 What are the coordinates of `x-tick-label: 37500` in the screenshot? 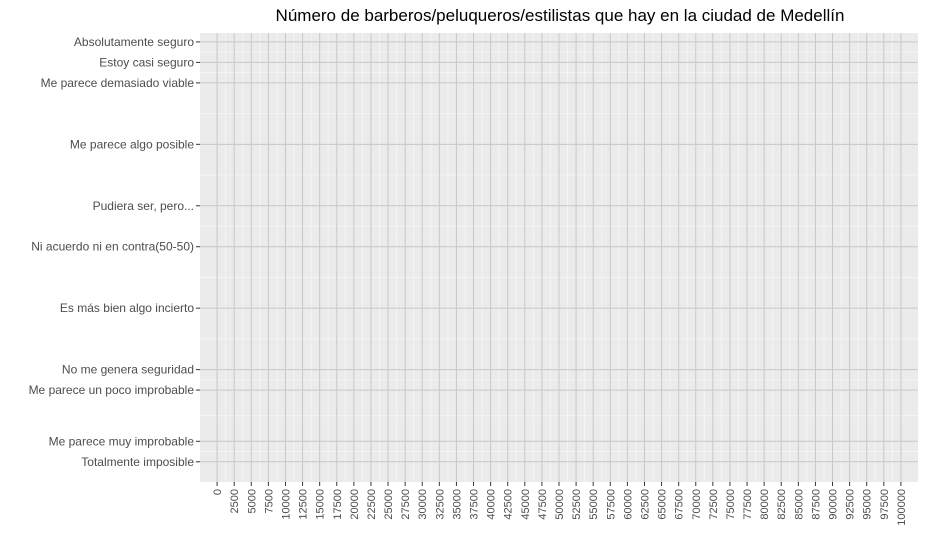 It's located at (475, 504).